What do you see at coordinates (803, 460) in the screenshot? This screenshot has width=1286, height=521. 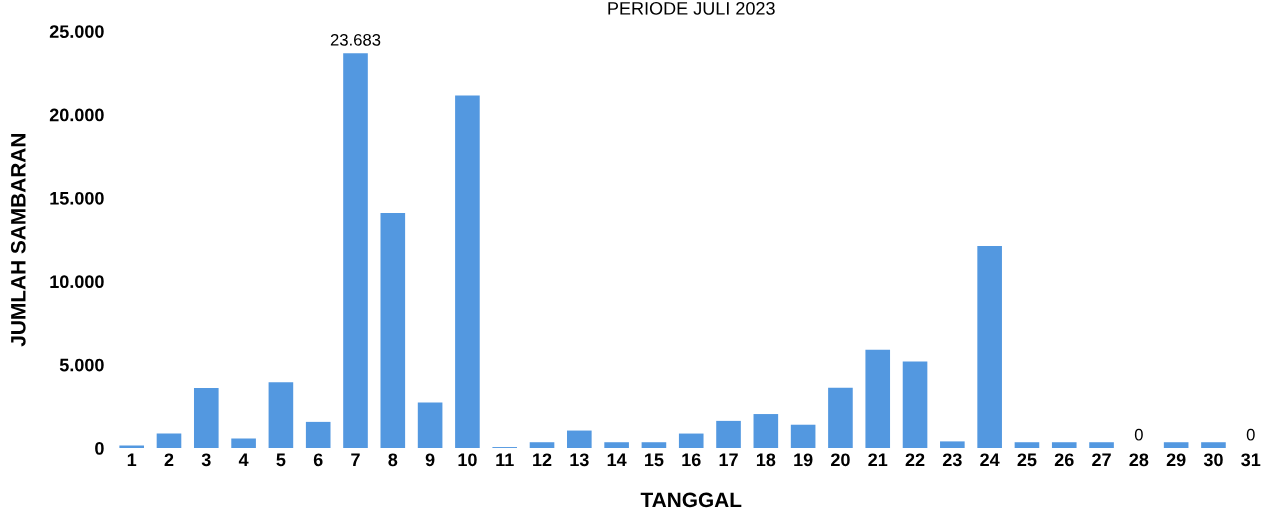 I see `x-tick-label: 19` at bounding box center [803, 460].